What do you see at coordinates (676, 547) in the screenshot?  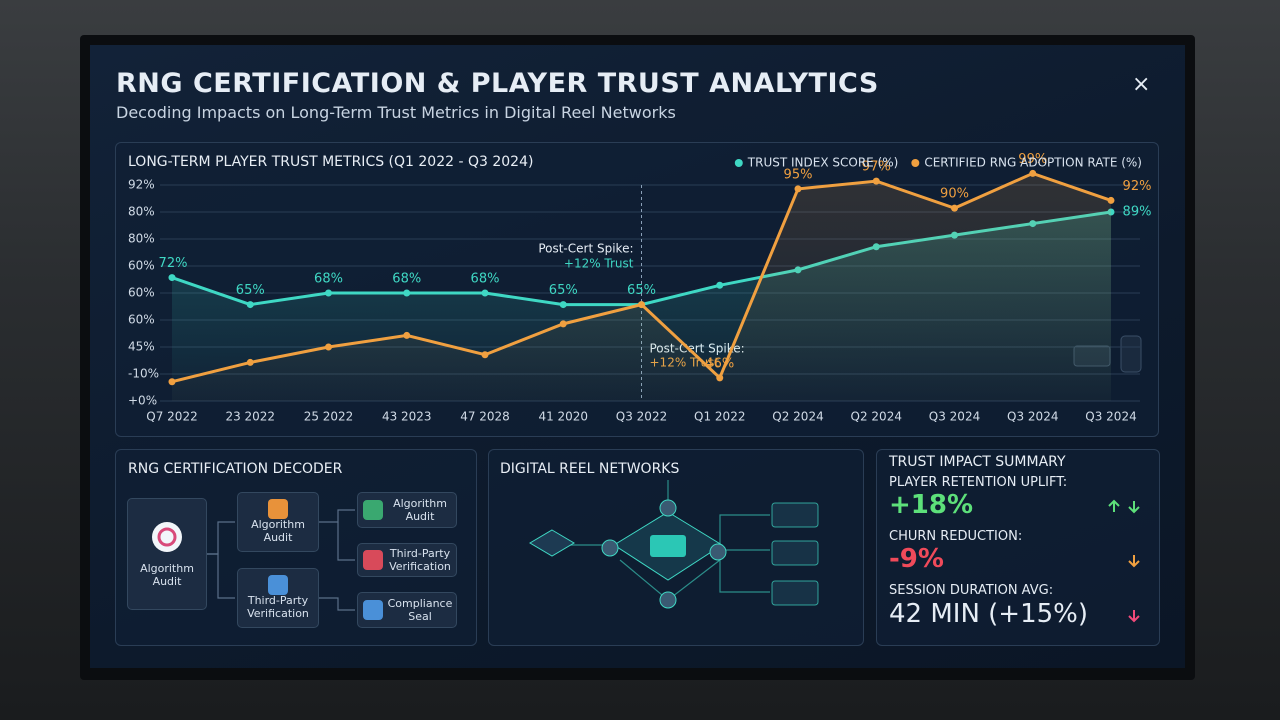 I see `network-panel` at bounding box center [676, 547].